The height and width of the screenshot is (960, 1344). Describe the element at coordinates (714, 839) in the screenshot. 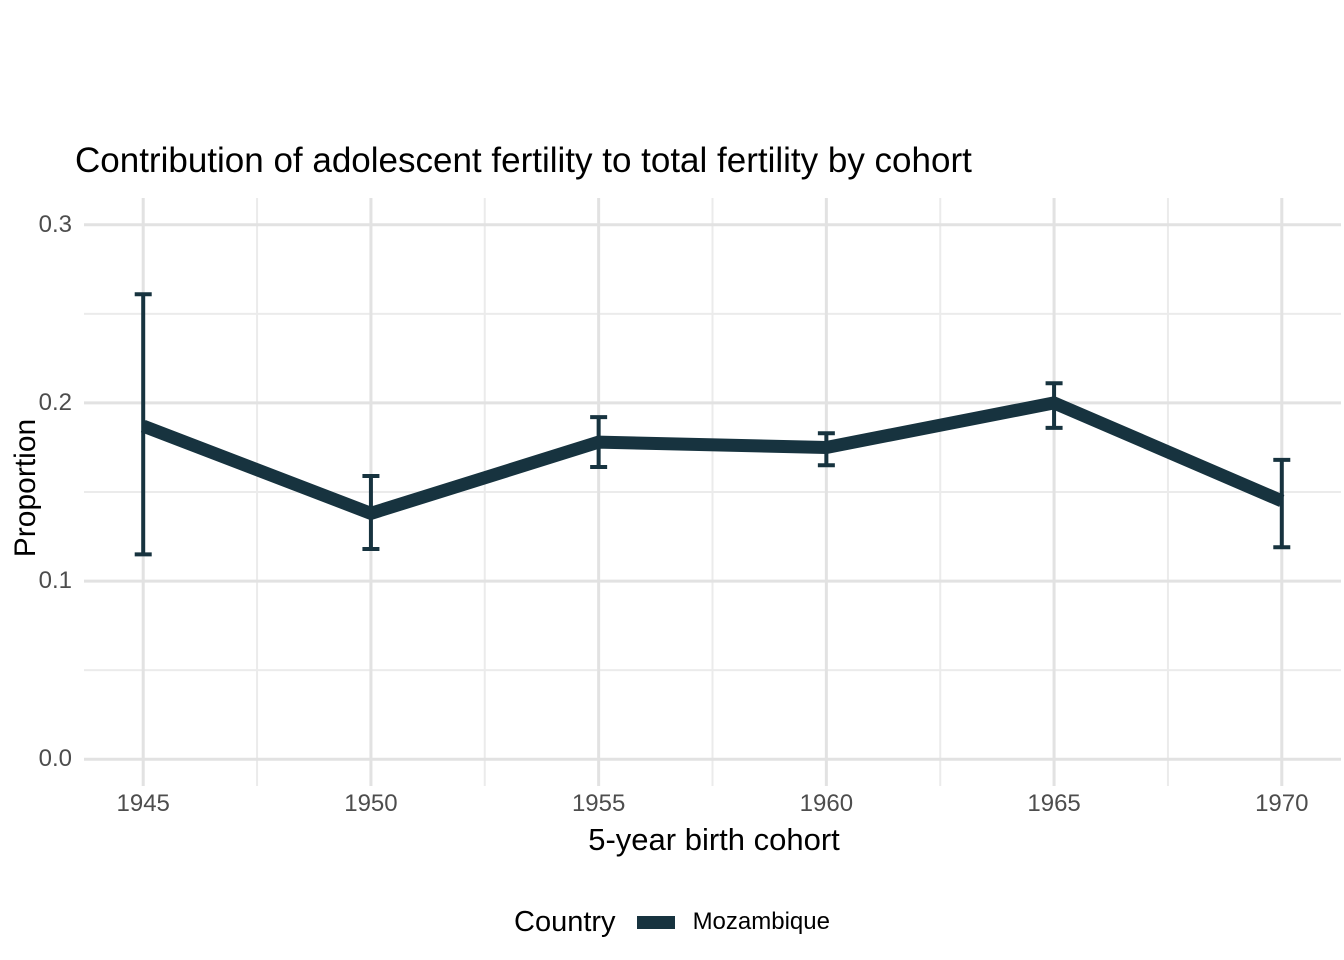

I see `x-axis-title: 5-year birth cohort` at that location.